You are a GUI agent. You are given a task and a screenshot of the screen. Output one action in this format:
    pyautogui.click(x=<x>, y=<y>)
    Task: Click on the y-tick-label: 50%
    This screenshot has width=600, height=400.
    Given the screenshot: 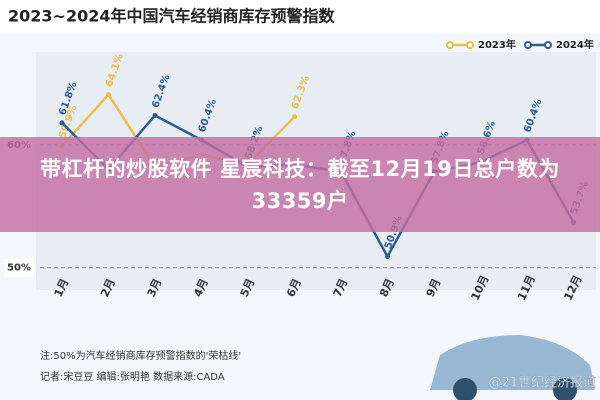 What is the action you would take?
    pyautogui.click(x=19, y=268)
    